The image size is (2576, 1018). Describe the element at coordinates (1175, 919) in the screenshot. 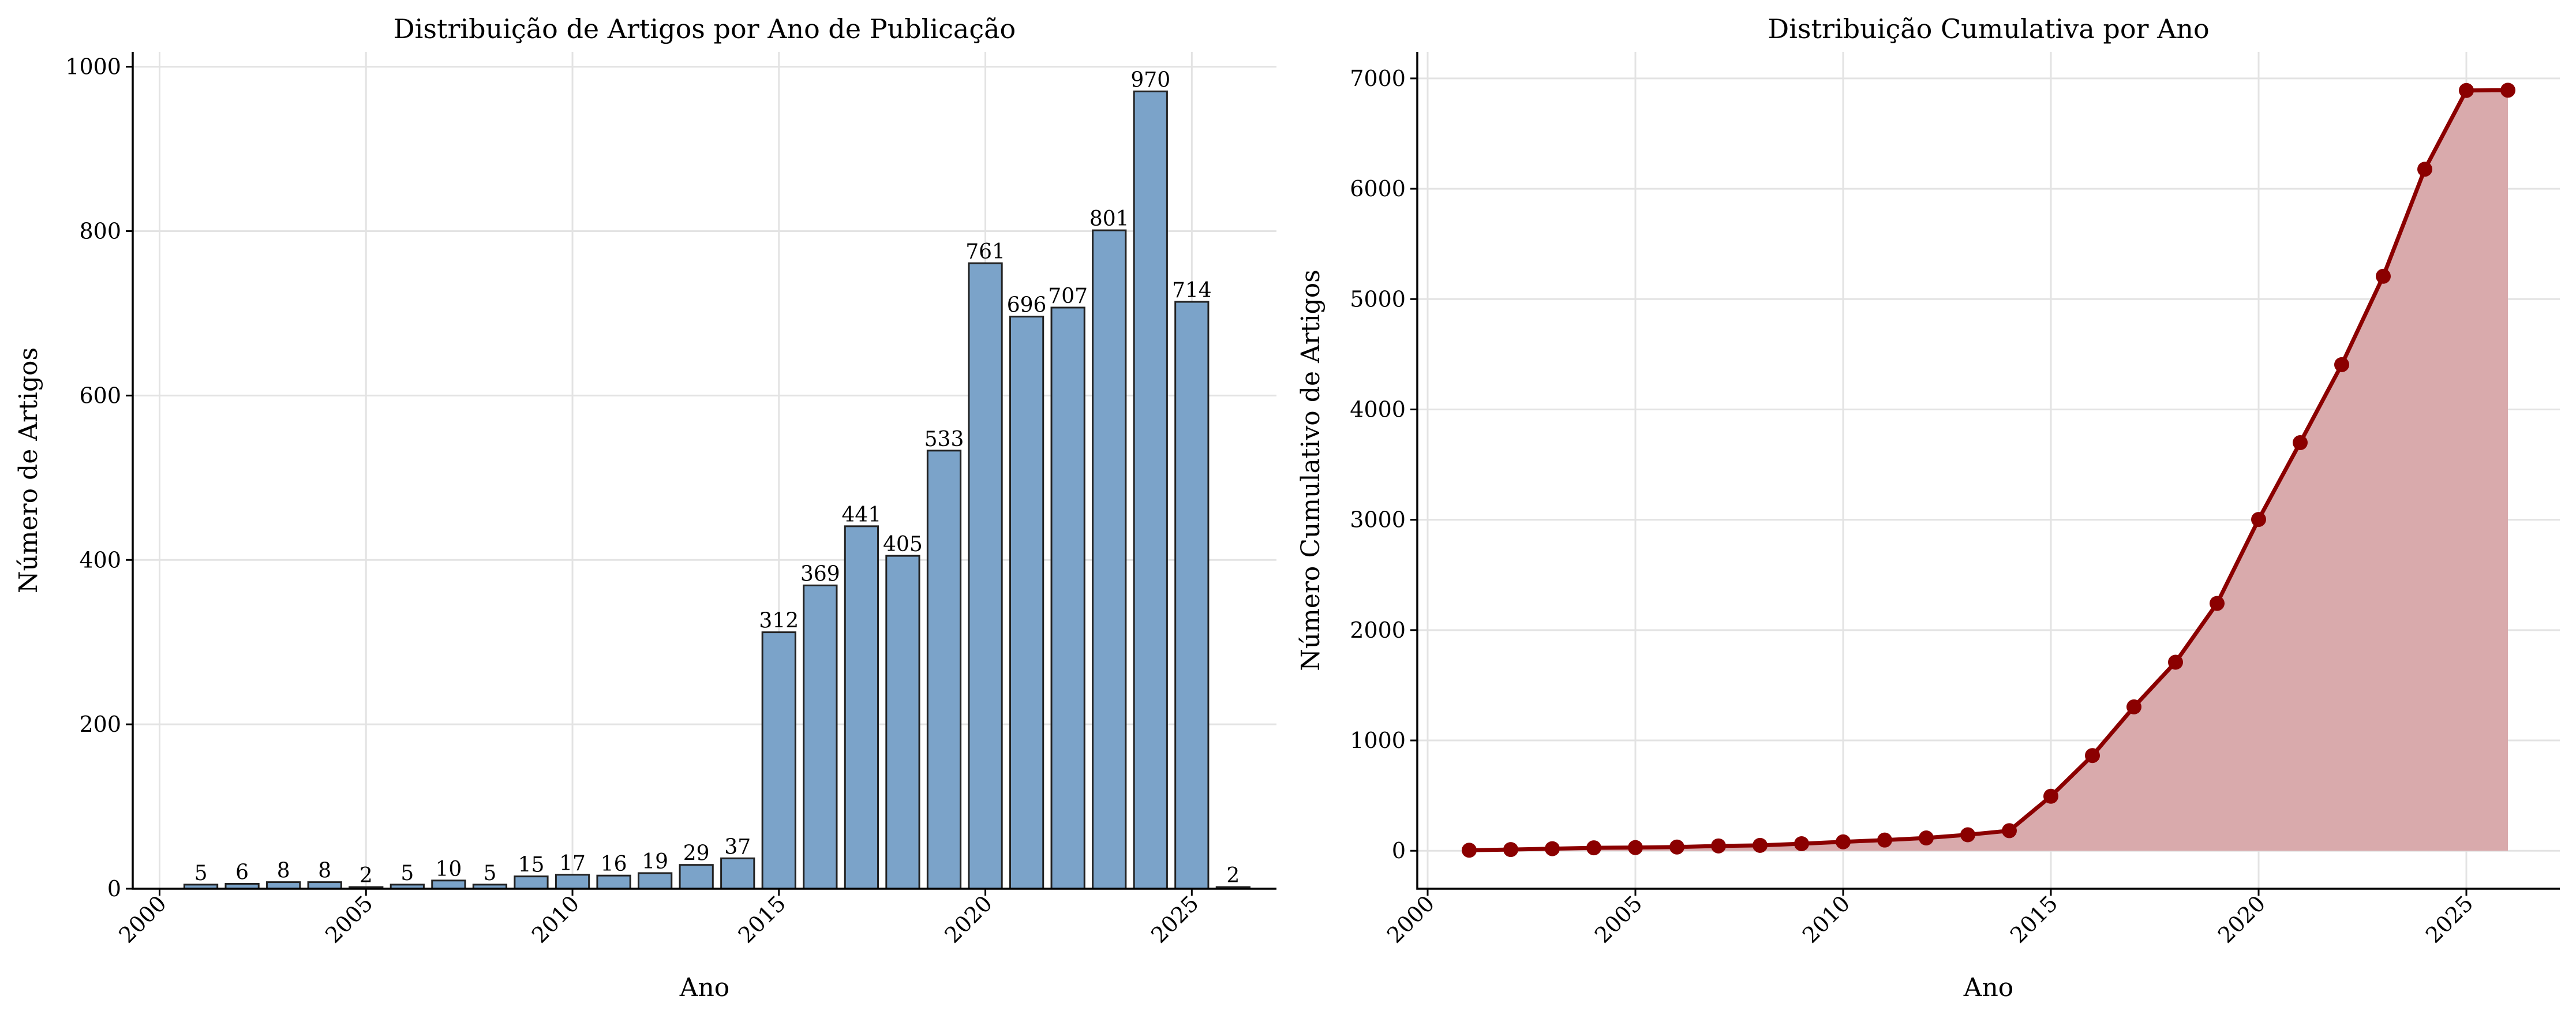

I see `x-tick-label: 2025` at that location.